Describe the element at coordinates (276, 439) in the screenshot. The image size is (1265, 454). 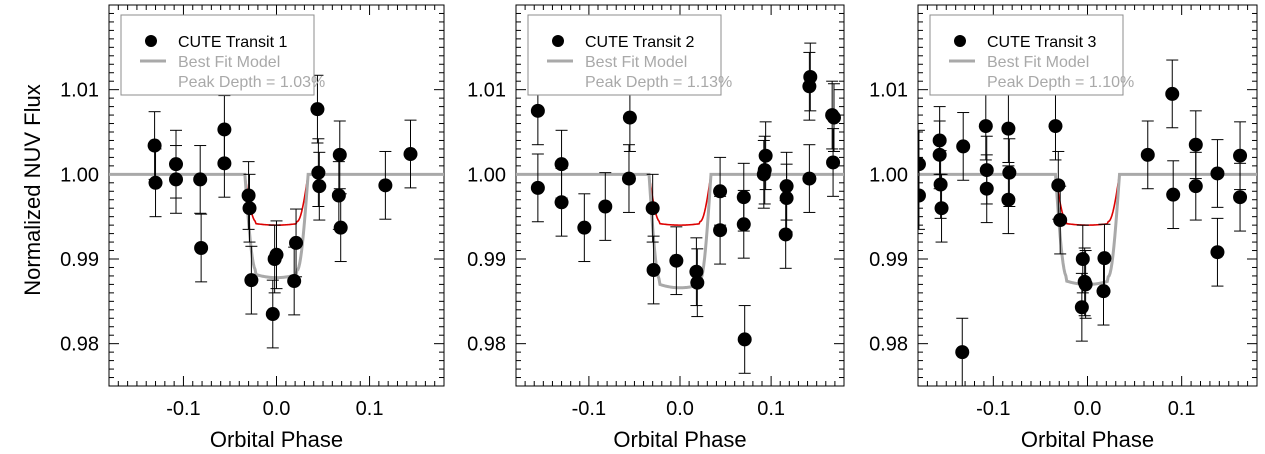
I see `x-axis-title-panel-1: Orbital Phase` at that location.